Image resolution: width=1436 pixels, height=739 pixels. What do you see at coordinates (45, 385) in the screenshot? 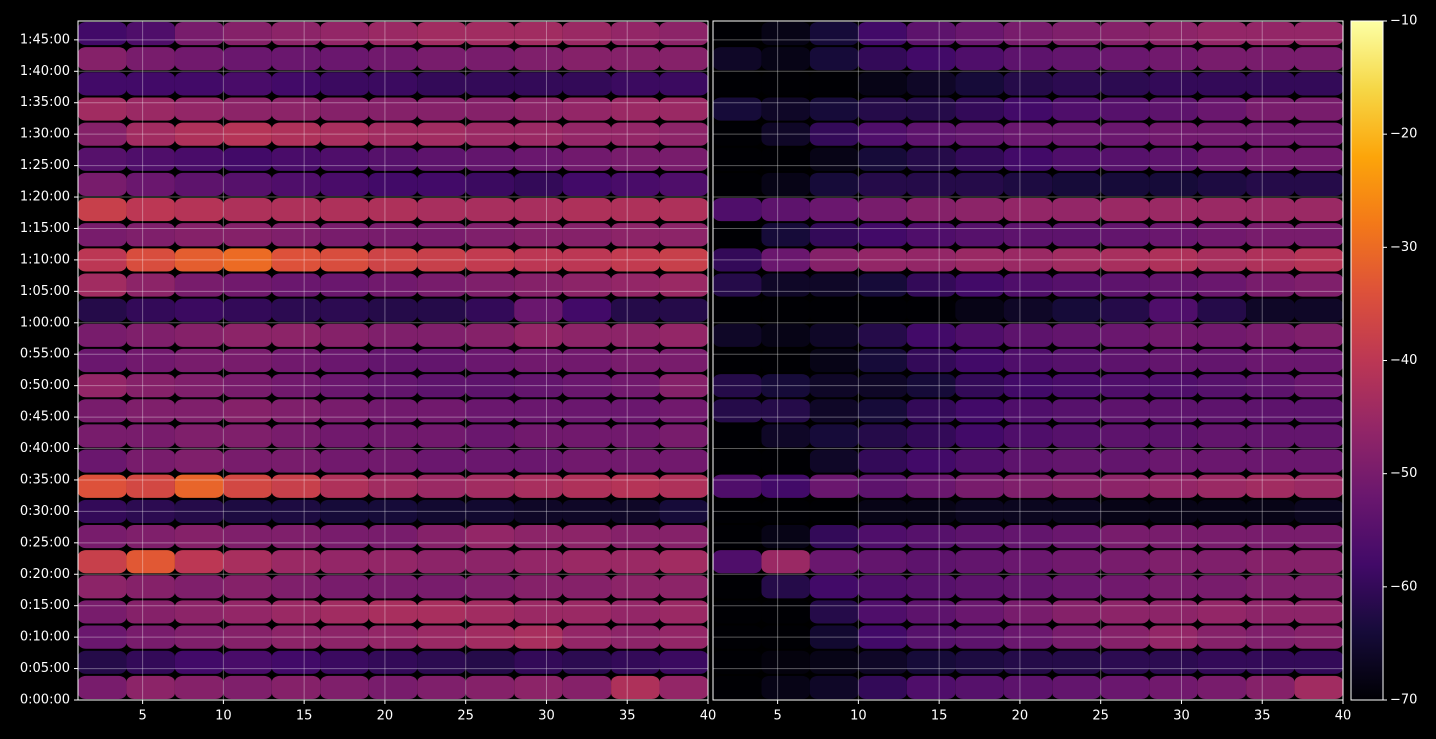
I see `y-tick-label: 0:50:00` at bounding box center [45, 385].